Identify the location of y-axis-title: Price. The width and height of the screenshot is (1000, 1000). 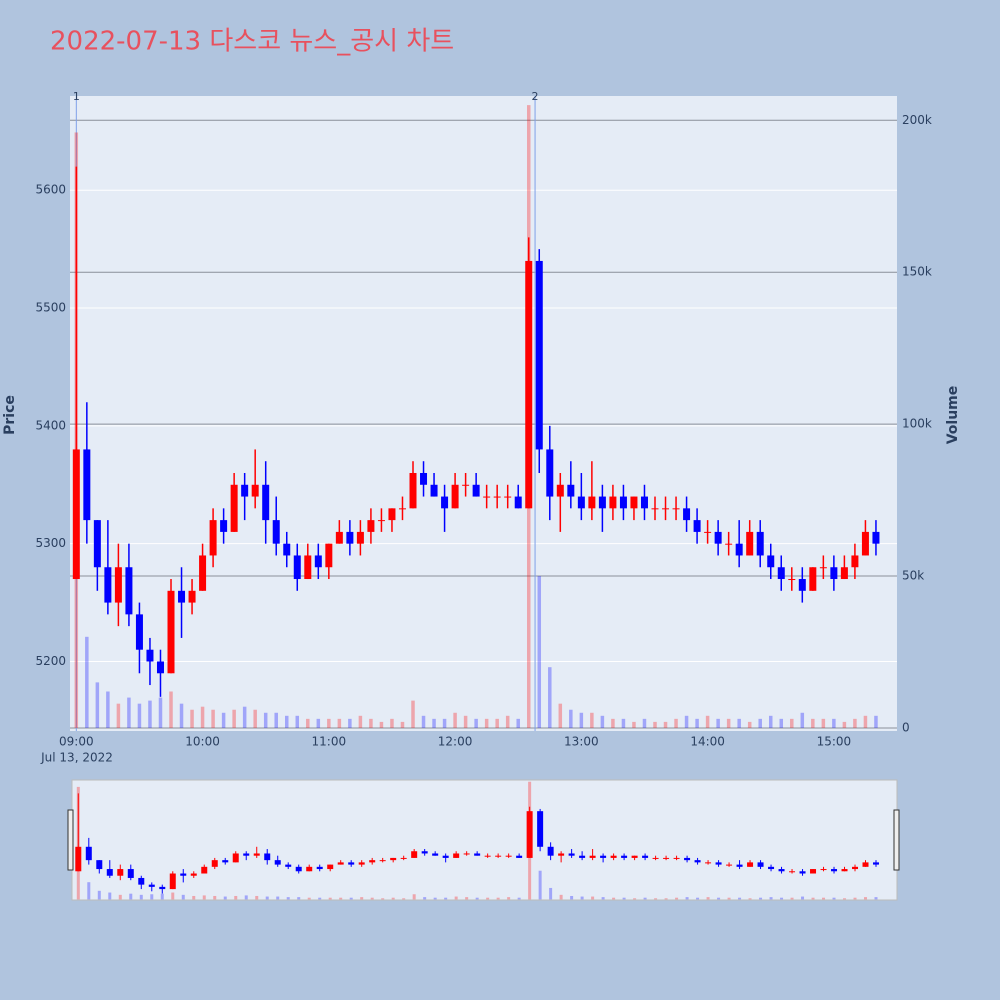
(10, 415).